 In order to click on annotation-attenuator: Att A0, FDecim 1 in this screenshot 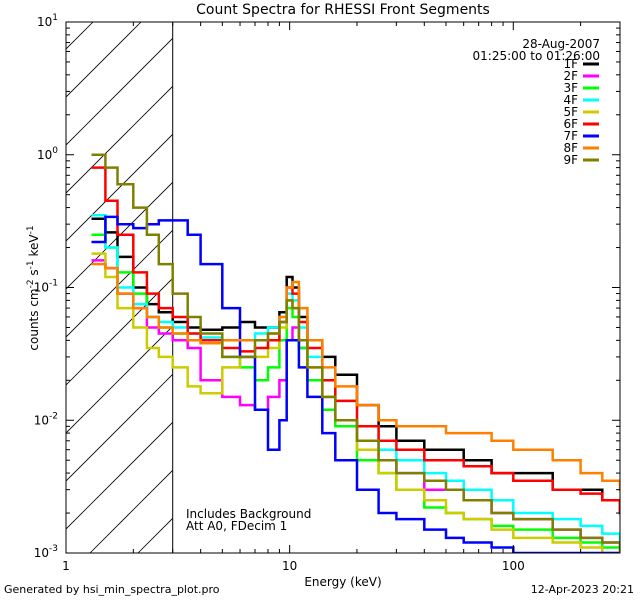, I will do `click(236, 526)`.